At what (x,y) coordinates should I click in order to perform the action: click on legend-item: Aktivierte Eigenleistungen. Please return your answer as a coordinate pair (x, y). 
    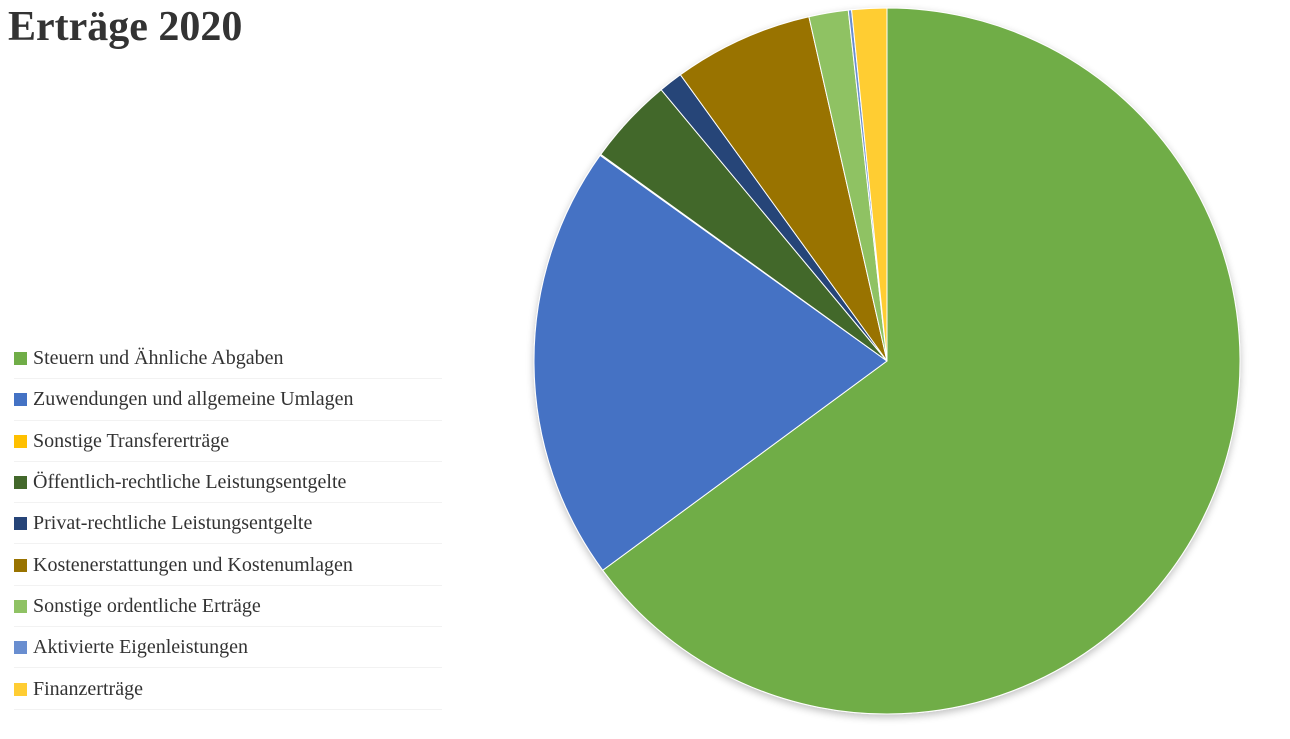
    Looking at the image, I should click on (228, 648).